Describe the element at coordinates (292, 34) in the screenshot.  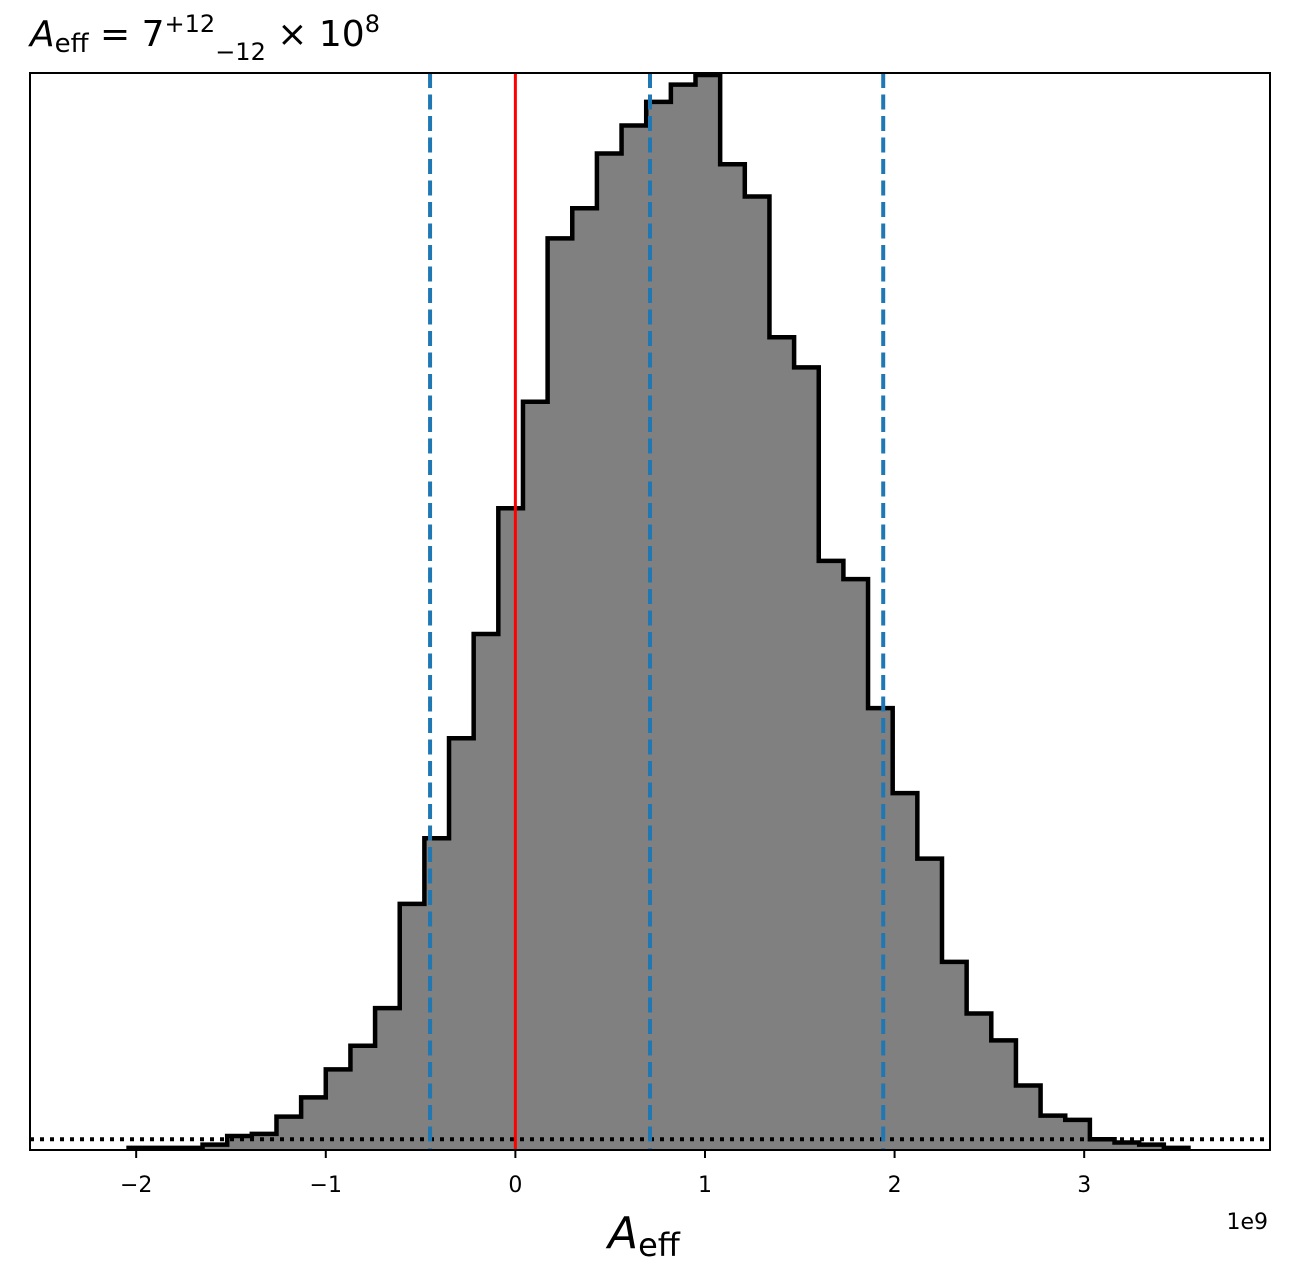
I see `title-times: ×` at that location.